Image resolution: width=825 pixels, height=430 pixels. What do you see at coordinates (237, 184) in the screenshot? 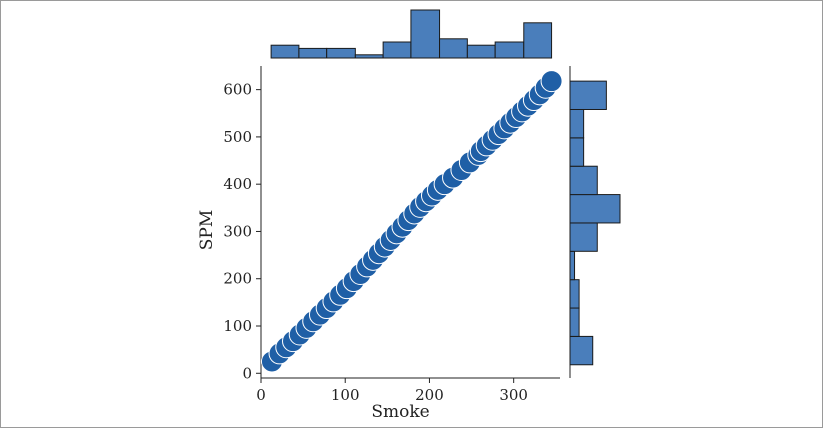
I see `y-tick-label: 400` at bounding box center [237, 184].